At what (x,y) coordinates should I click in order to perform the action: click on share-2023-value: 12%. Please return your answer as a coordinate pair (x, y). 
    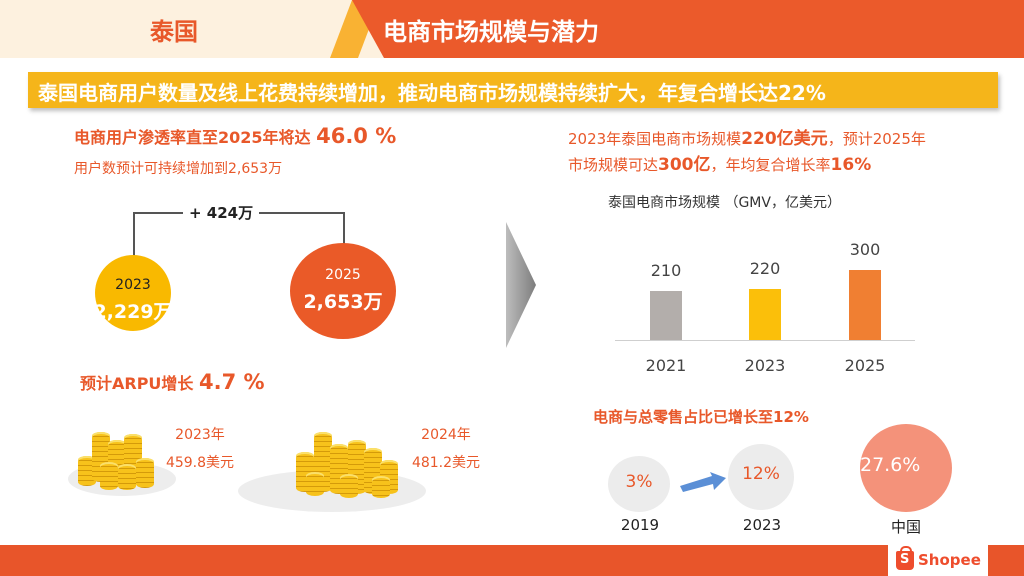
    Looking at the image, I should click on (761, 474).